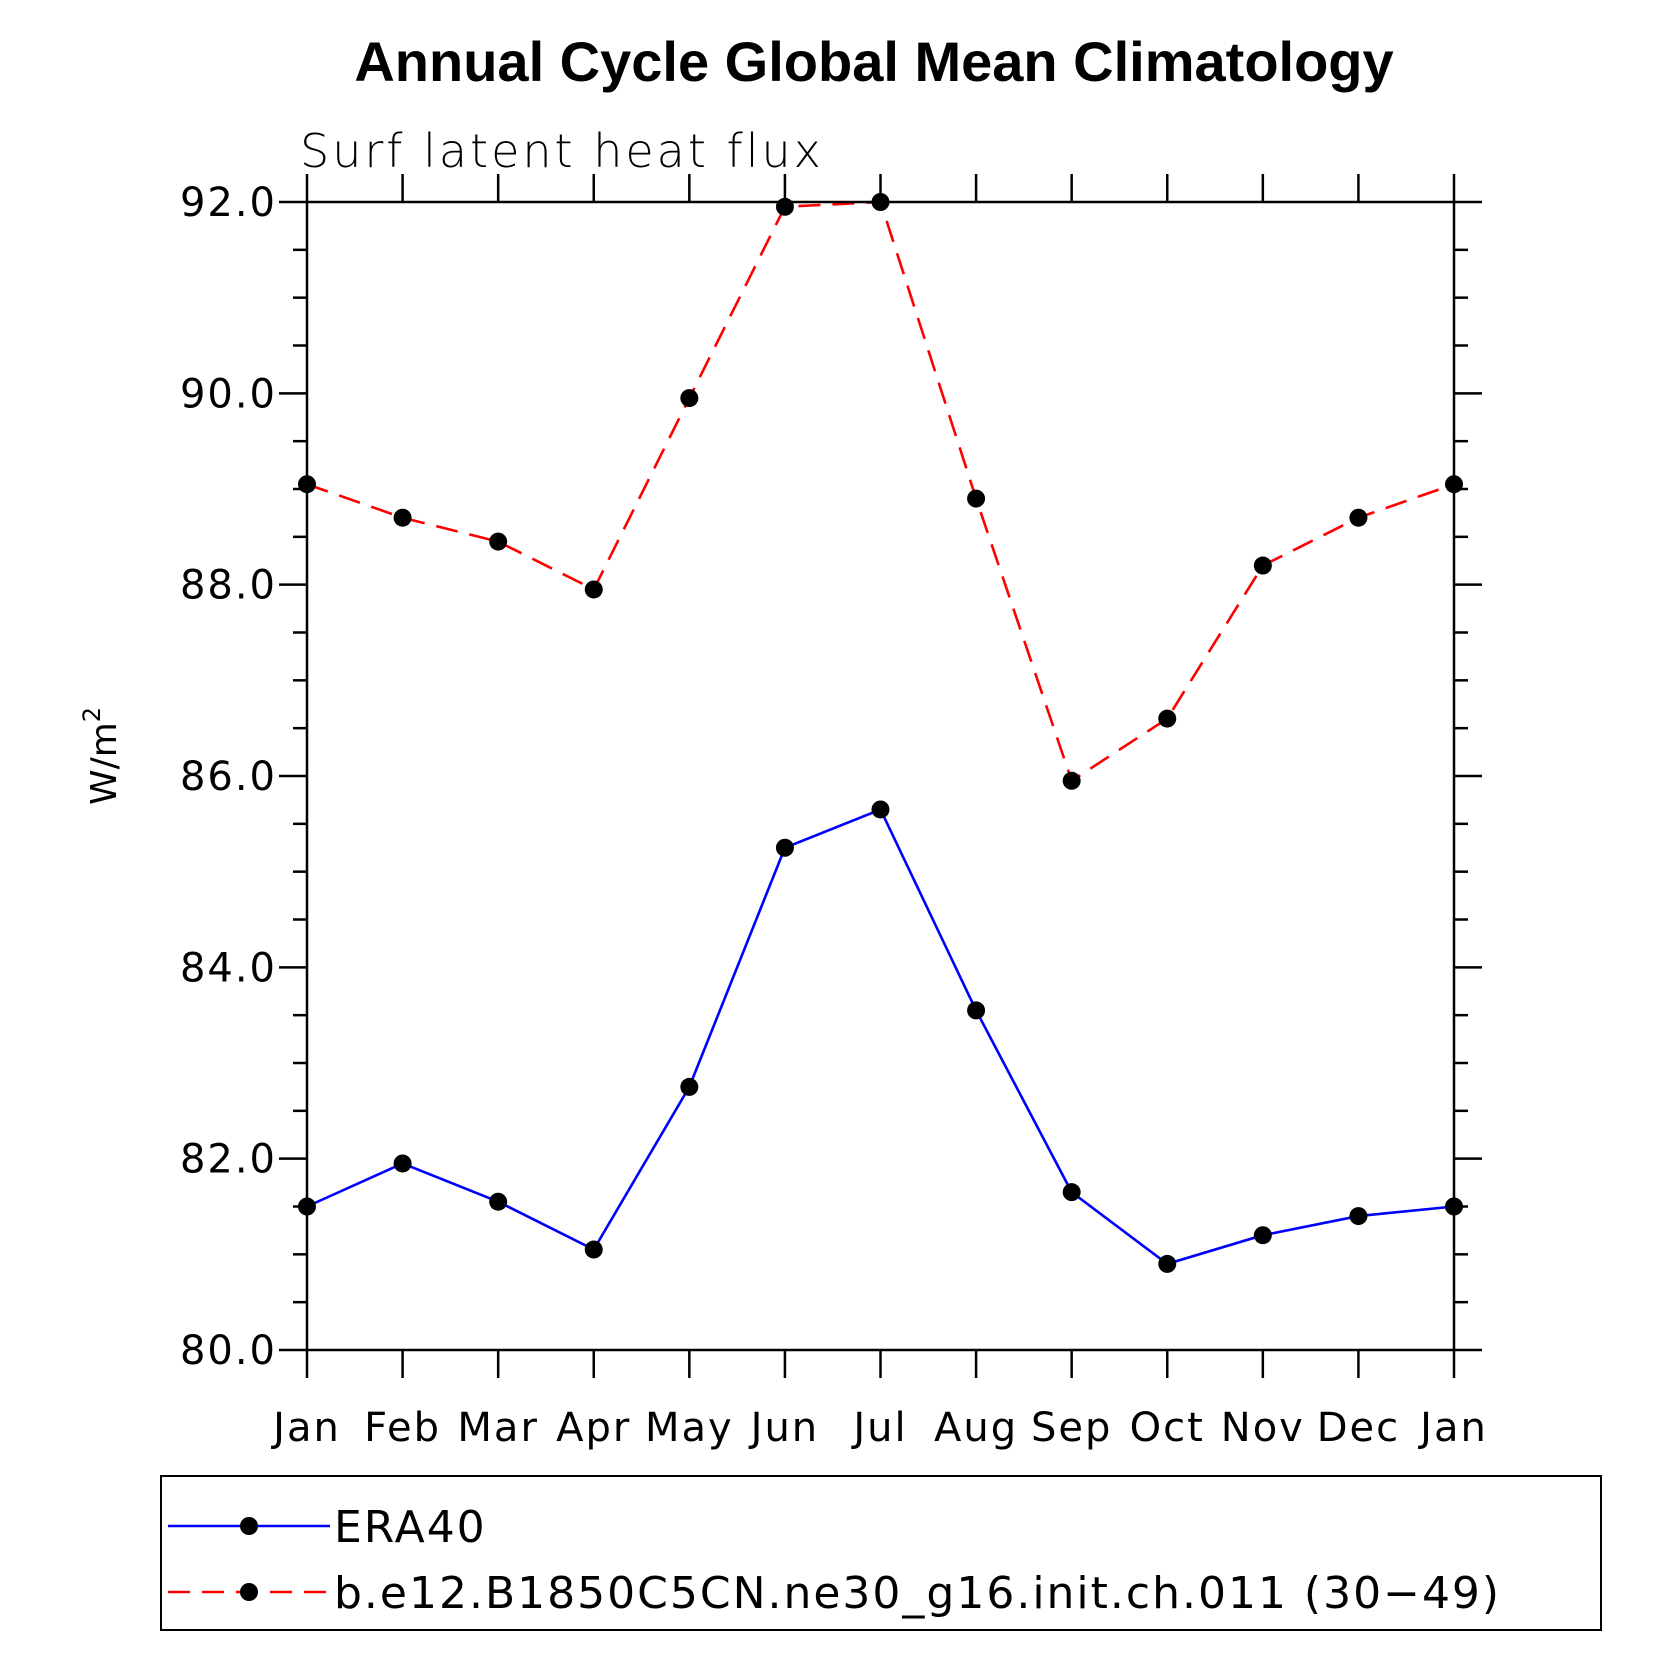 The image size is (1653, 1653). I want to click on y-tick-label: 80.0, so click(228, 1351).